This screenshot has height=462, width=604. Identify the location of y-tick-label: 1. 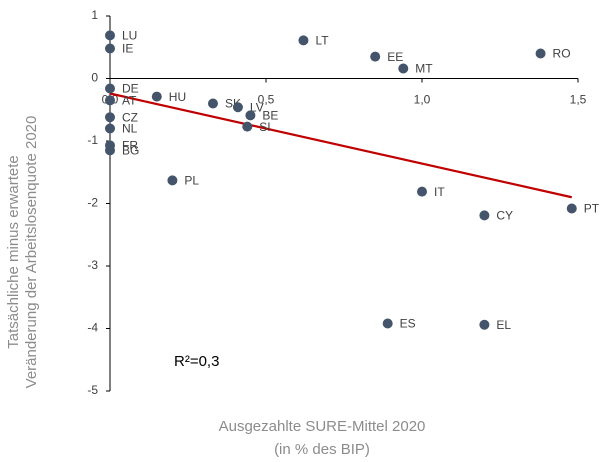
(94, 15).